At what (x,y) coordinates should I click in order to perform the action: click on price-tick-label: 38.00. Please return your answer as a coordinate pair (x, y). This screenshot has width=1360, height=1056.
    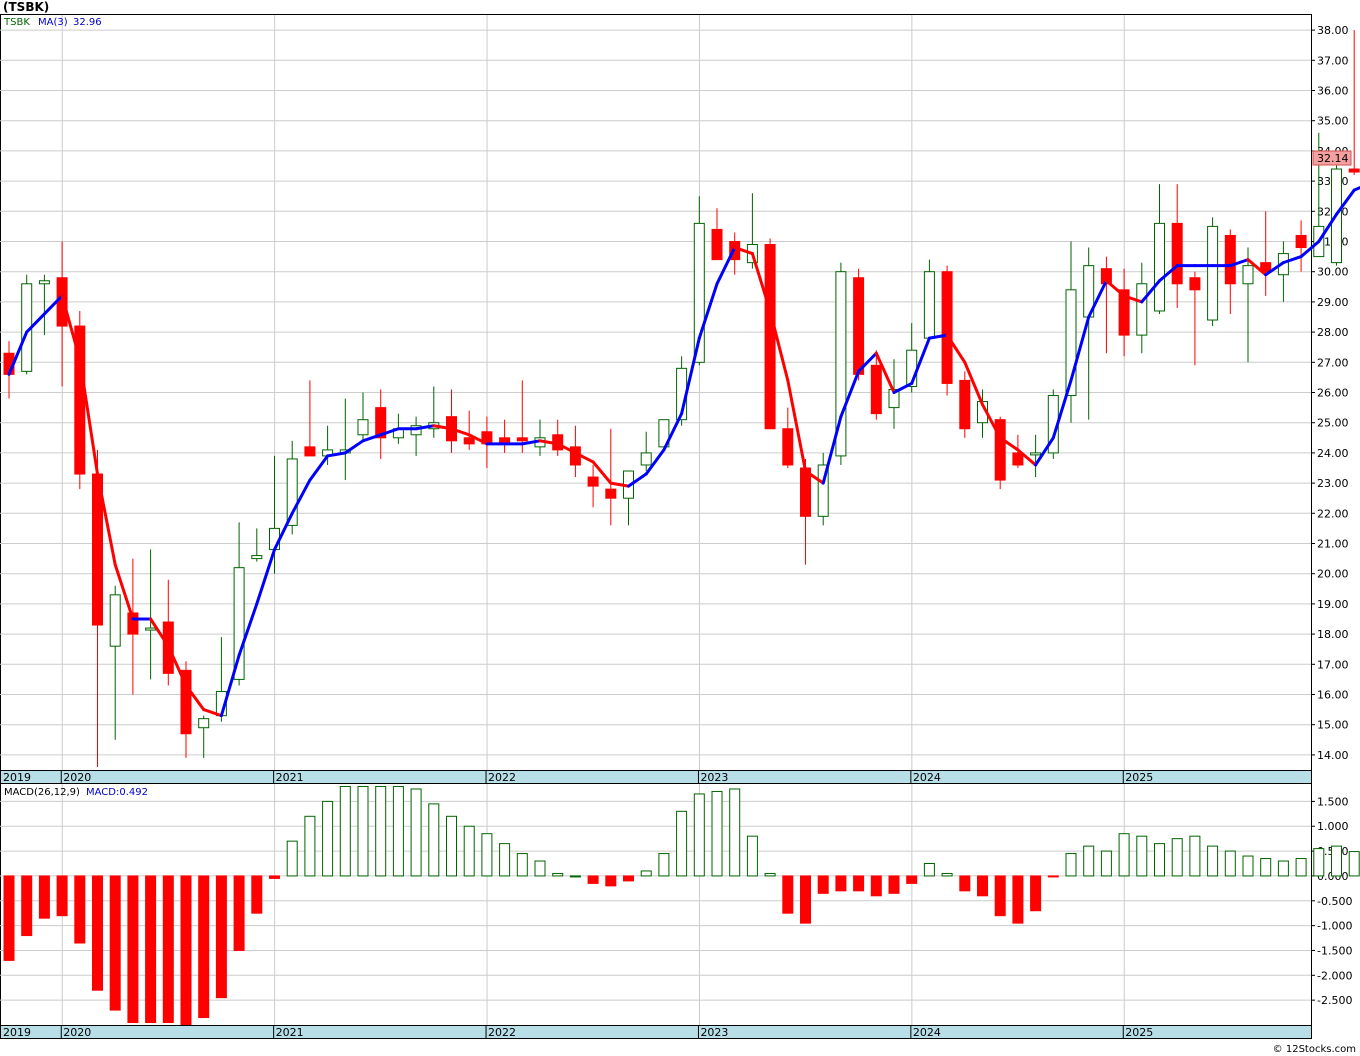
    Looking at the image, I should click on (1333, 30).